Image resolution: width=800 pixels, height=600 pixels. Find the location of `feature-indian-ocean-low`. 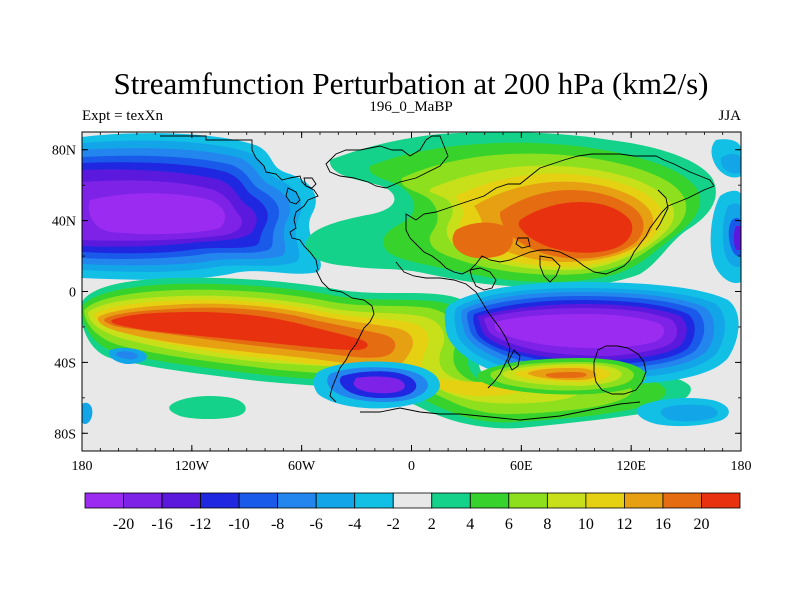

feature-indian-ocean-low is located at coordinates (591, 333).